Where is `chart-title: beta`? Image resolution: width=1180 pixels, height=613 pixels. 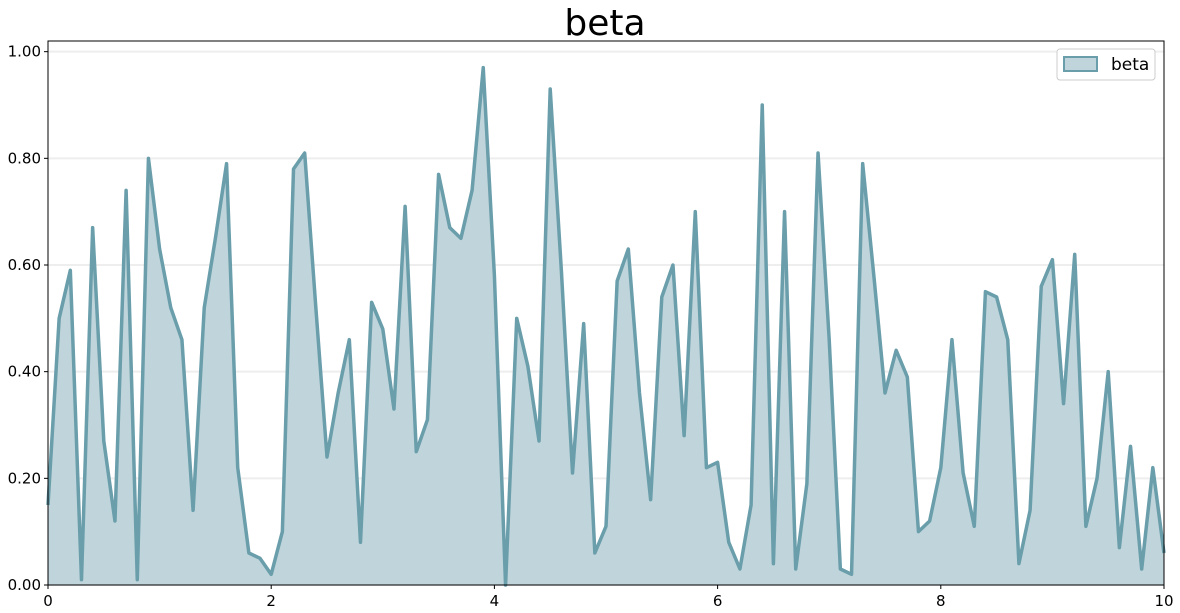 chart-title: beta is located at coordinates (604, 23).